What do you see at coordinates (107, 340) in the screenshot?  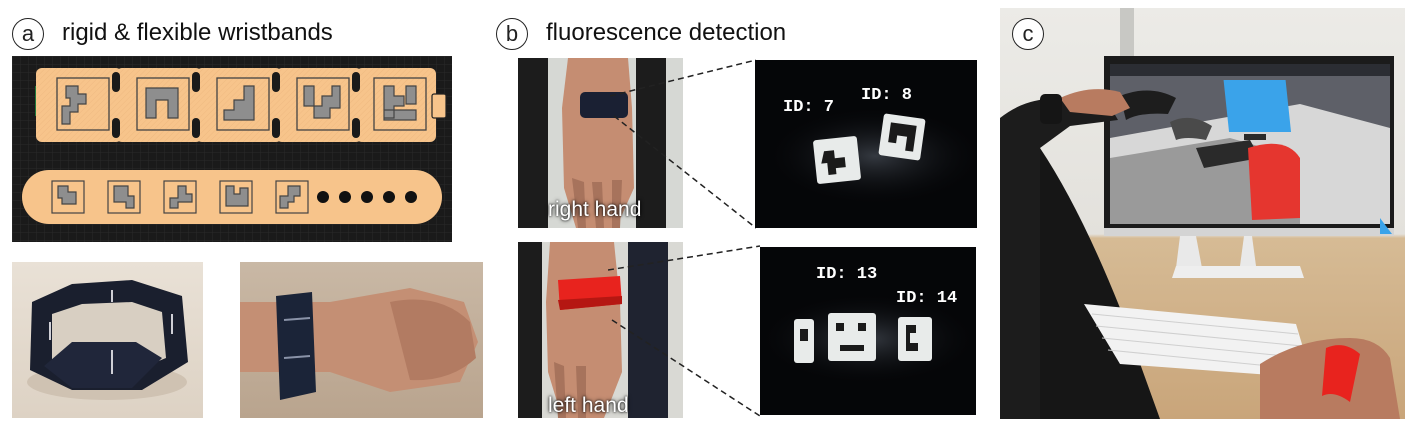 I see `rigid-band-photo` at bounding box center [107, 340].